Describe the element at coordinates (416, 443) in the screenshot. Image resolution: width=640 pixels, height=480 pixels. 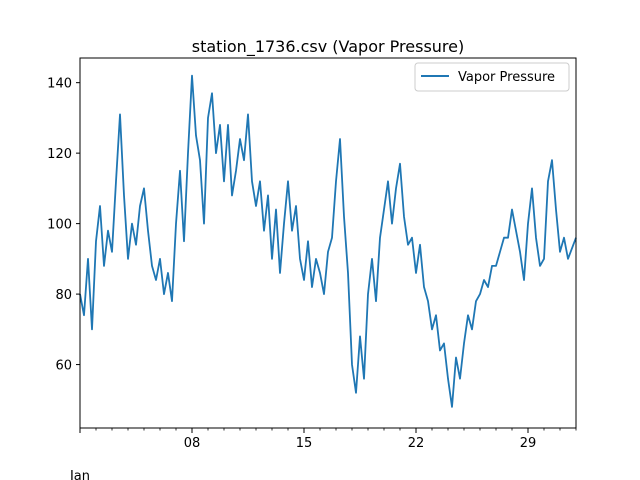
I see `x-tick-label: 22` at that location.